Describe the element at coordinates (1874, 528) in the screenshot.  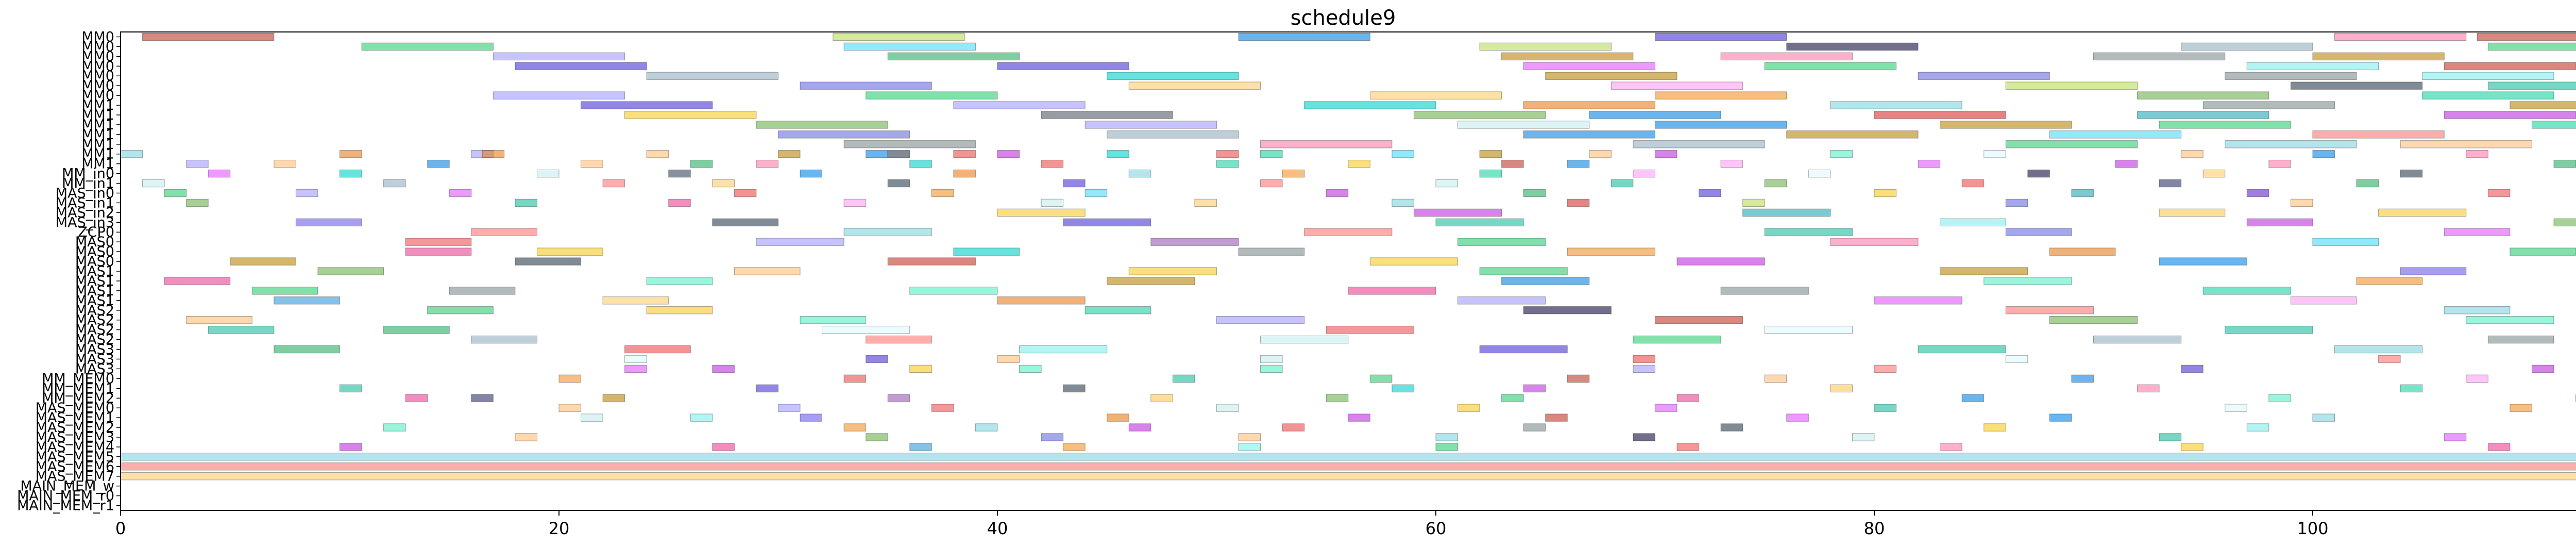
I see `x-tick-label: 80` at that location.